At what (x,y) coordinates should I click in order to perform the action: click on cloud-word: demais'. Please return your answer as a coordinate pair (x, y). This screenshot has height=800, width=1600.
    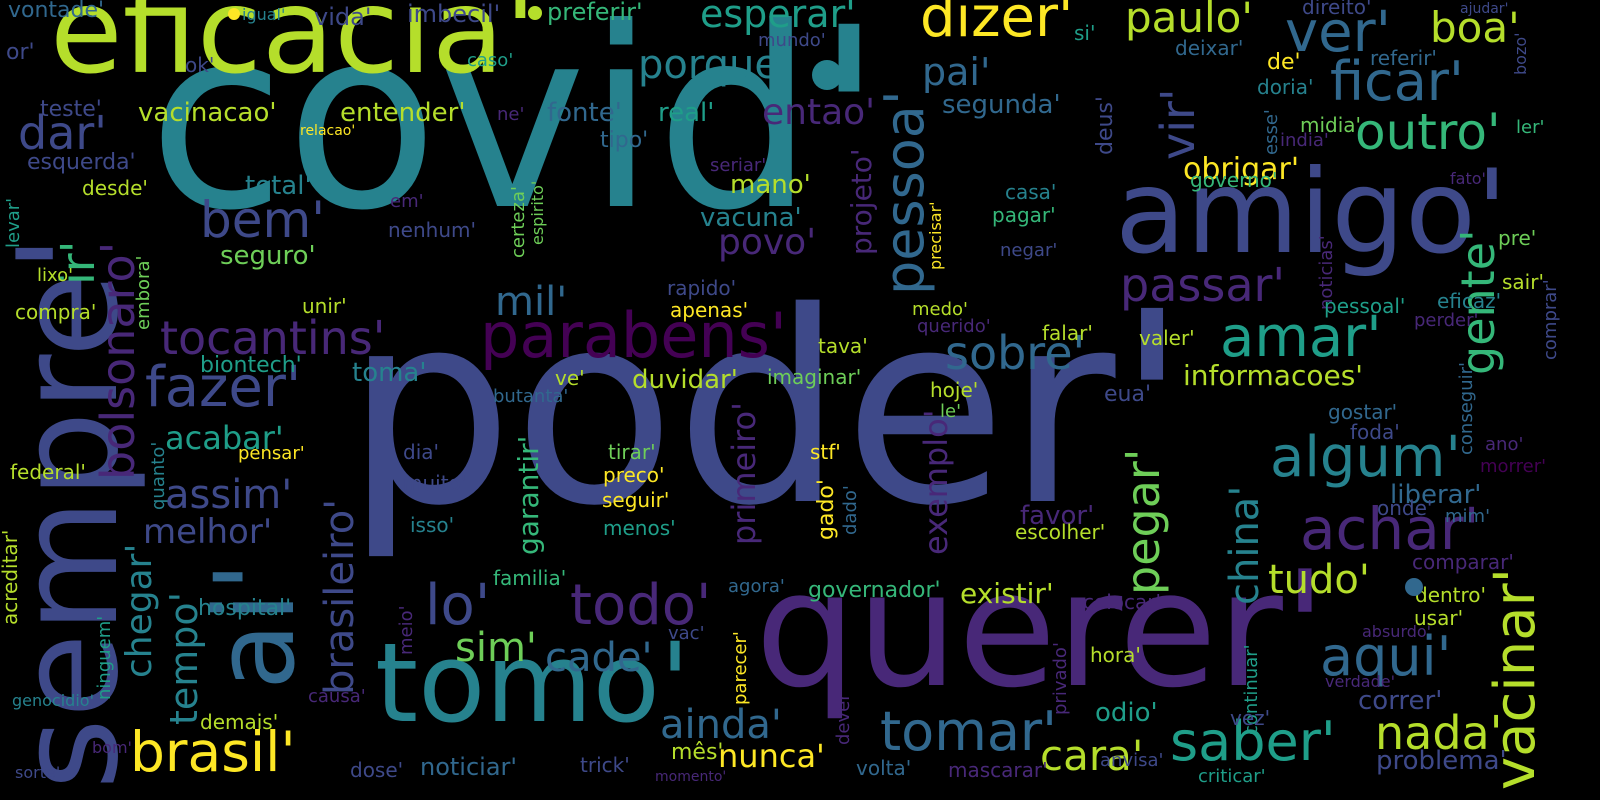
    Looking at the image, I should click on (239, 722).